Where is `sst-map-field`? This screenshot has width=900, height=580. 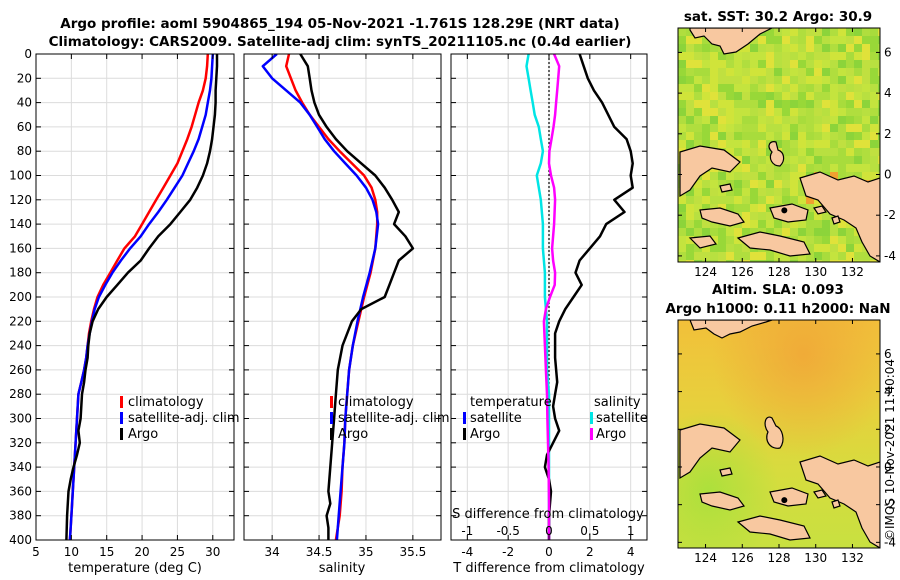
sst-map-field is located at coordinates (779, 145).